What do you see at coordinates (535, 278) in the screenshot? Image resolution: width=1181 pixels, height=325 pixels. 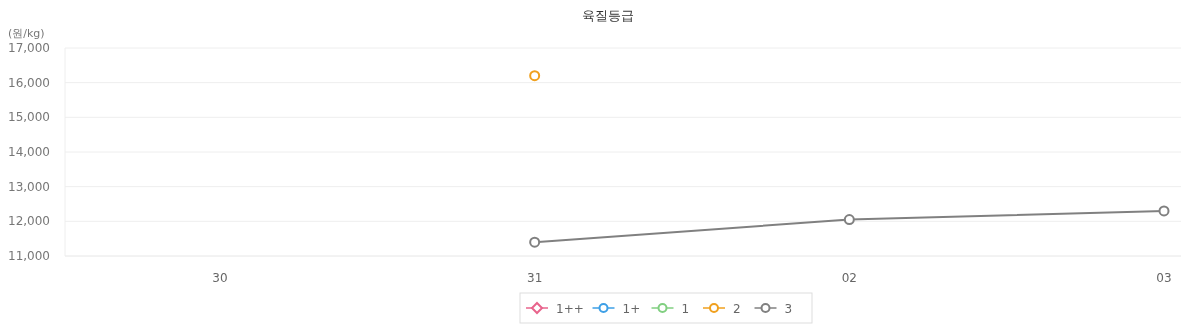 I see `x-tick-label: 31` at bounding box center [535, 278].